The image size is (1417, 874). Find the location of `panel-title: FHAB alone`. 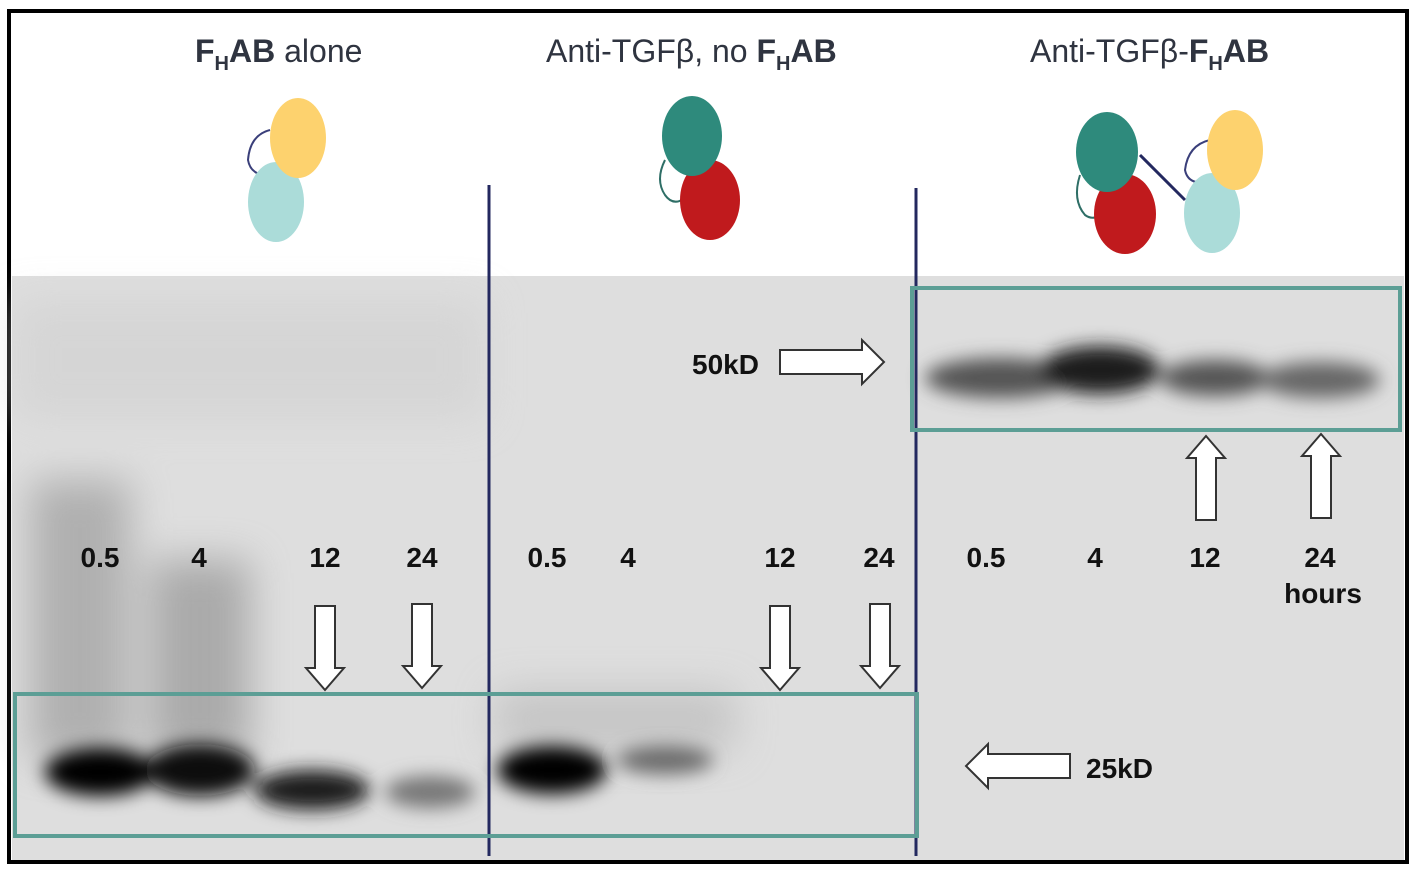

panel-title: FHAB alone is located at coordinates (278, 54).